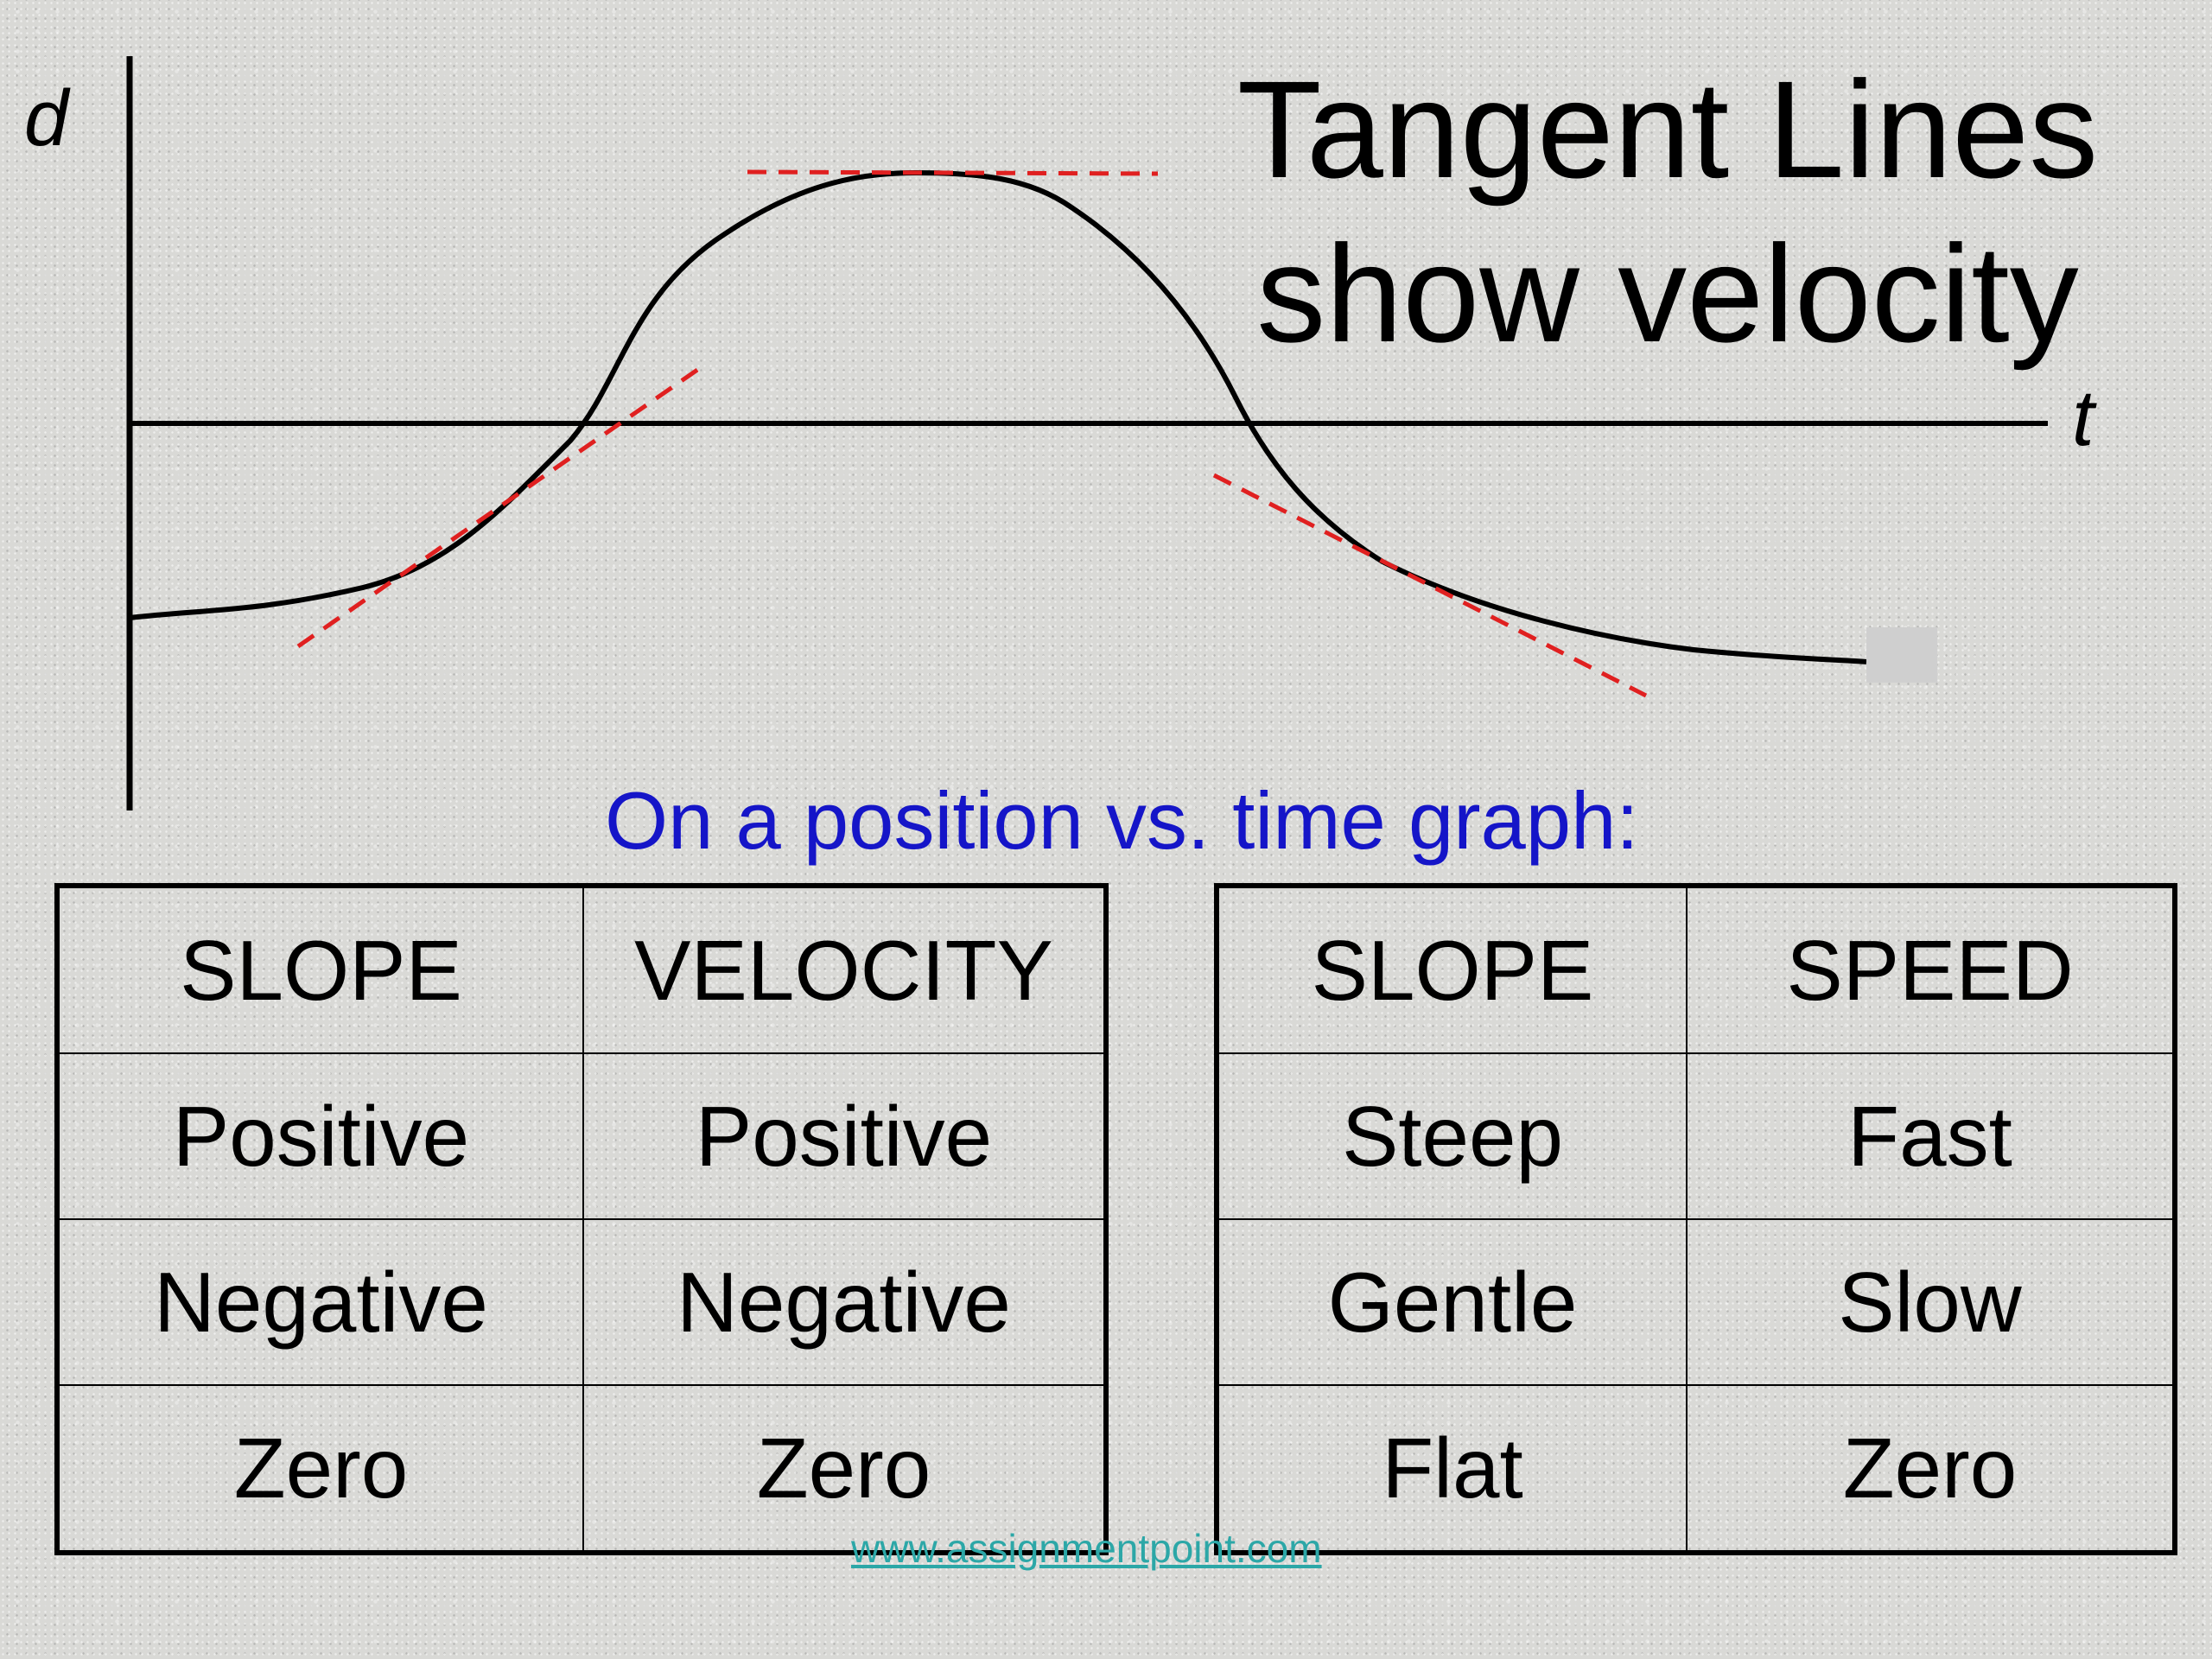  What do you see at coordinates (1086, 1548) in the screenshot?
I see `footer-link: www.assignmentpoint.com` at bounding box center [1086, 1548].